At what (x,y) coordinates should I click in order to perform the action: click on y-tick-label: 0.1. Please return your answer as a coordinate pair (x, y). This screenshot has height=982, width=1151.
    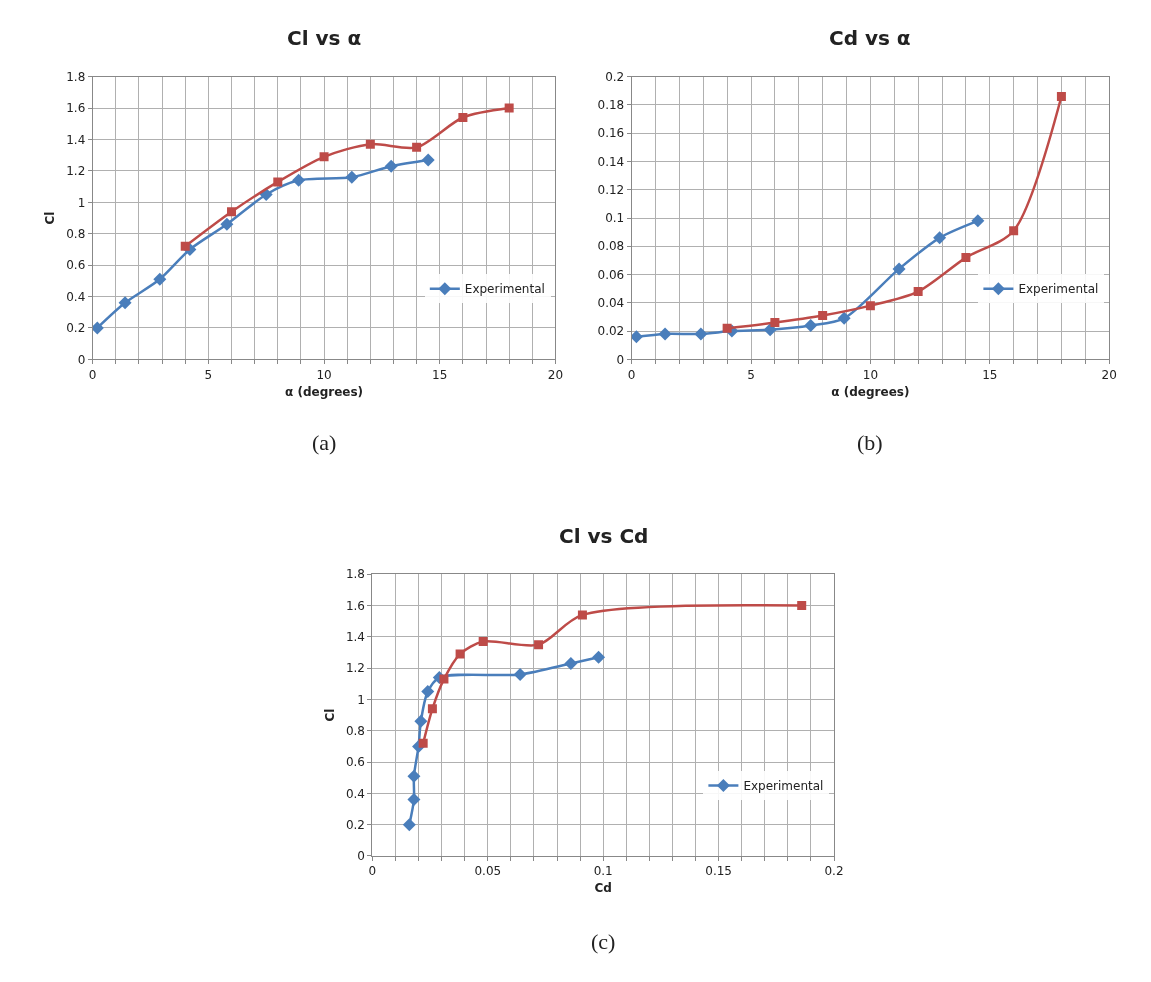
    Looking at the image, I should click on (615, 218).